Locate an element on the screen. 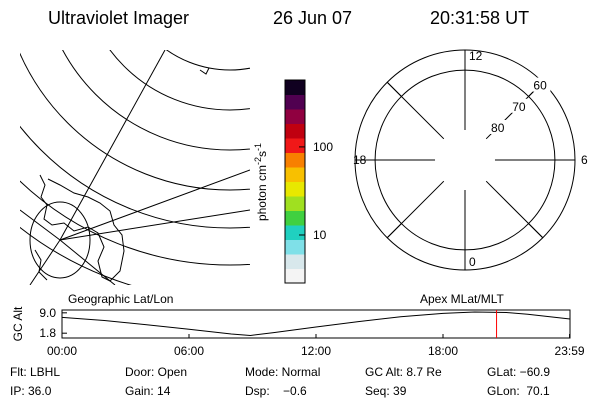 This screenshot has width=600, height=400. y-axis-label: GC Alt is located at coordinates (18, 323).